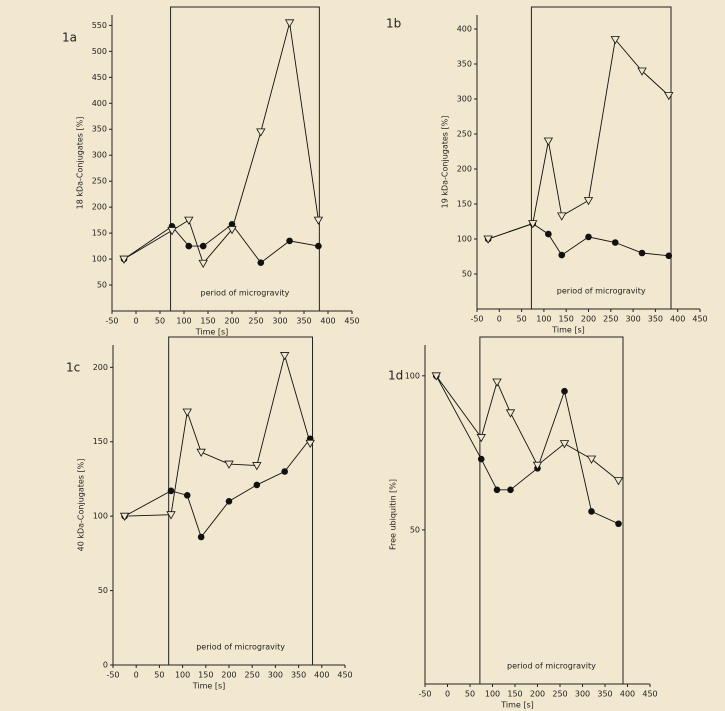 The height and width of the screenshot is (711, 725). I want to click on y-tick-label: 500, so click(99, 51).